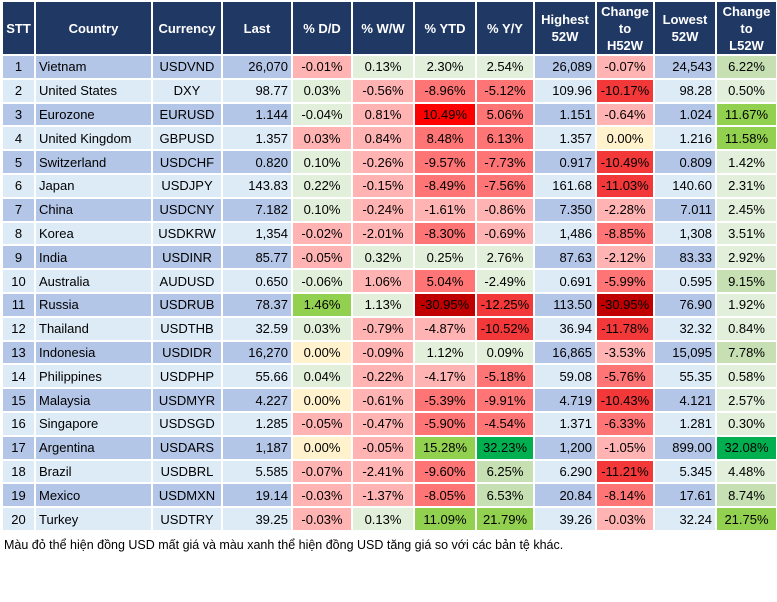  I want to click on cell-ytd: -9.57%, so click(445, 162).